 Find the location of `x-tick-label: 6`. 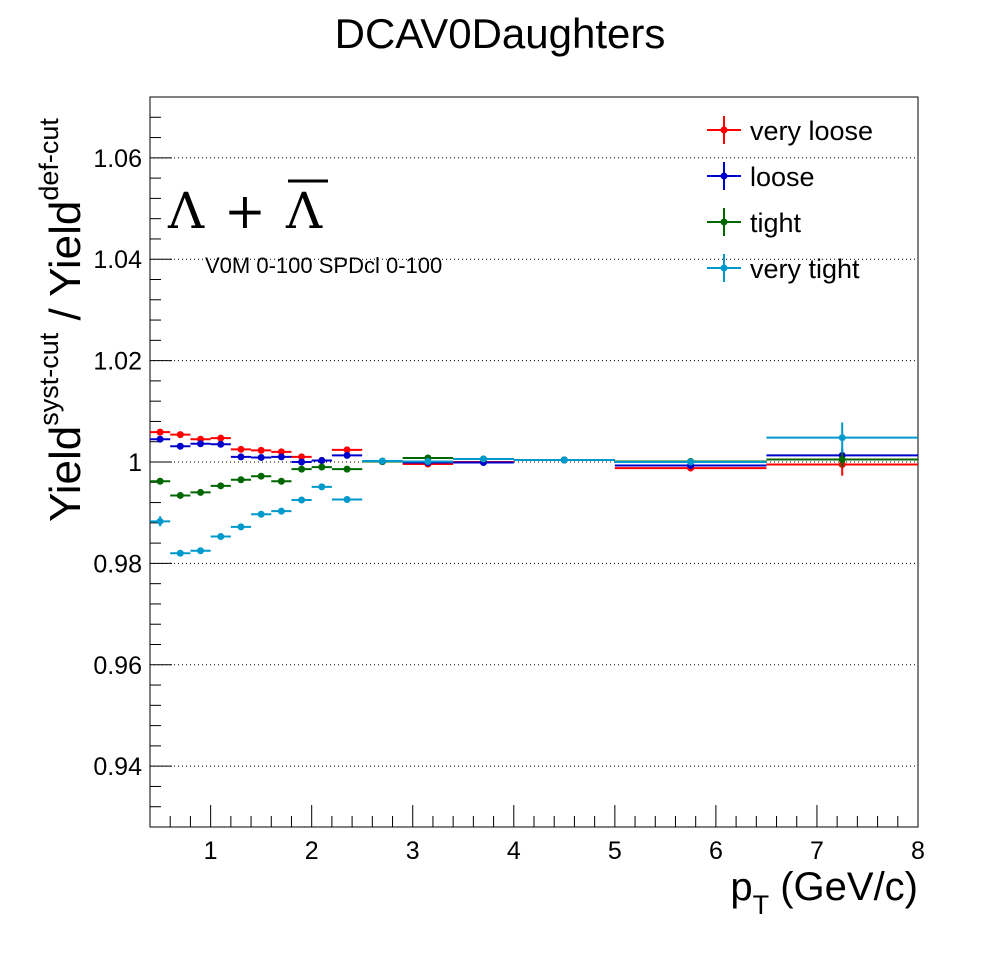

x-tick-label: 6 is located at coordinates (716, 851).